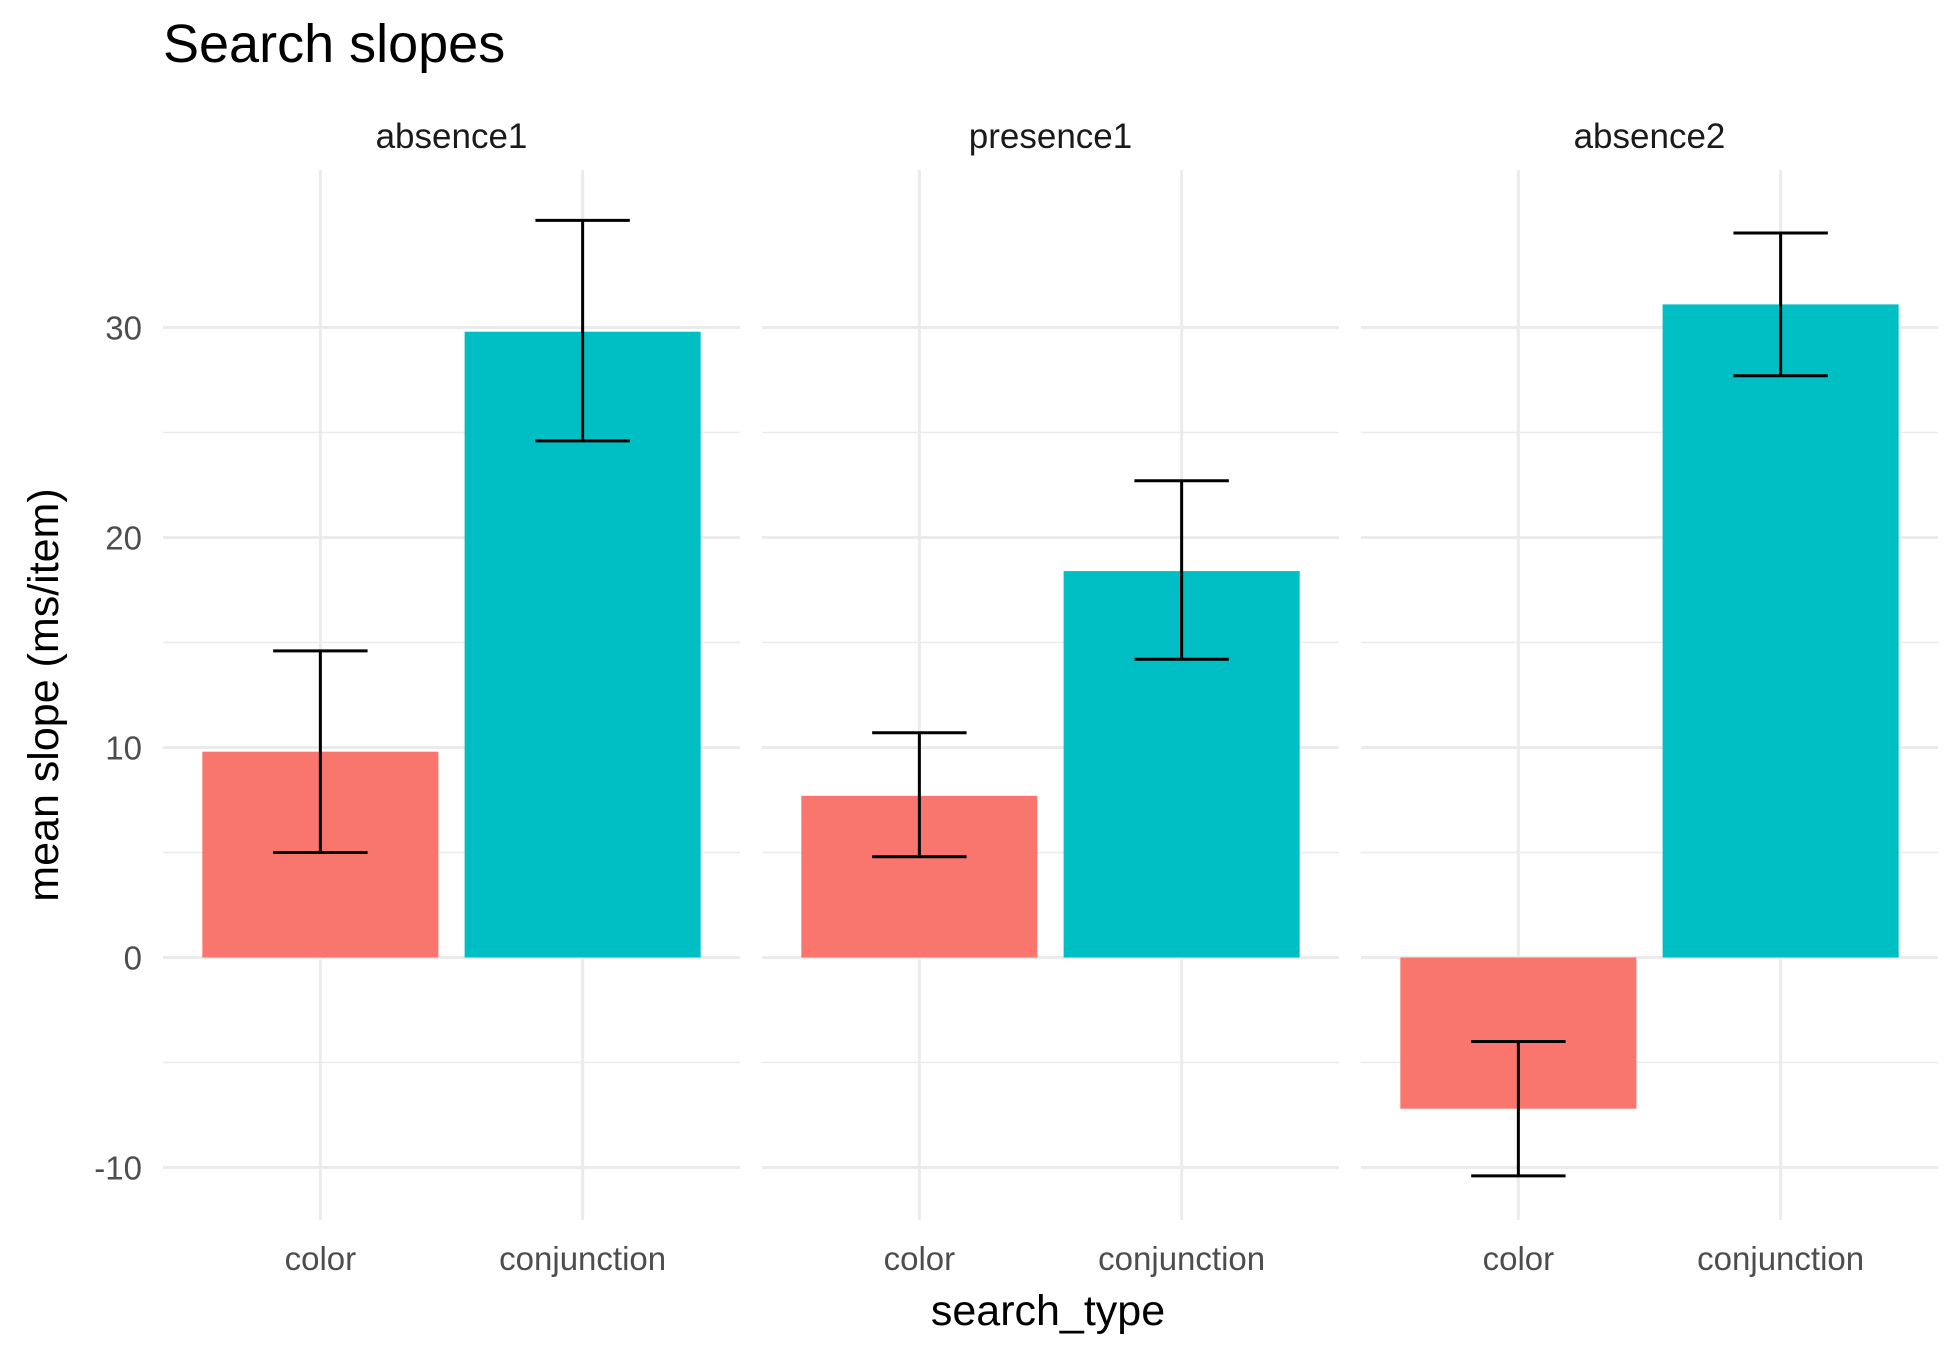 The width and height of the screenshot is (1950, 1350). I want to click on facet-label-absence1: absence1, so click(452, 136).